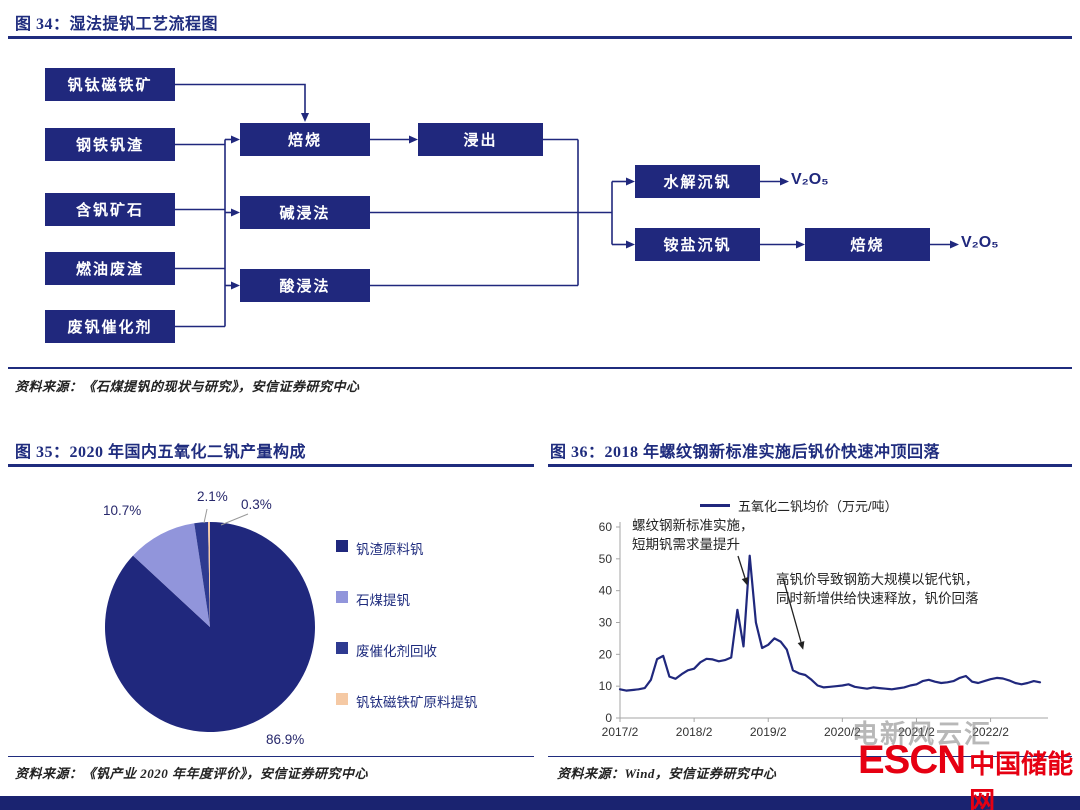 The image size is (1080, 810). What do you see at coordinates (342, 648) in the screenshot?
I see `legend-swatch-catalyst-recovery` at bounding box center [342, 648].